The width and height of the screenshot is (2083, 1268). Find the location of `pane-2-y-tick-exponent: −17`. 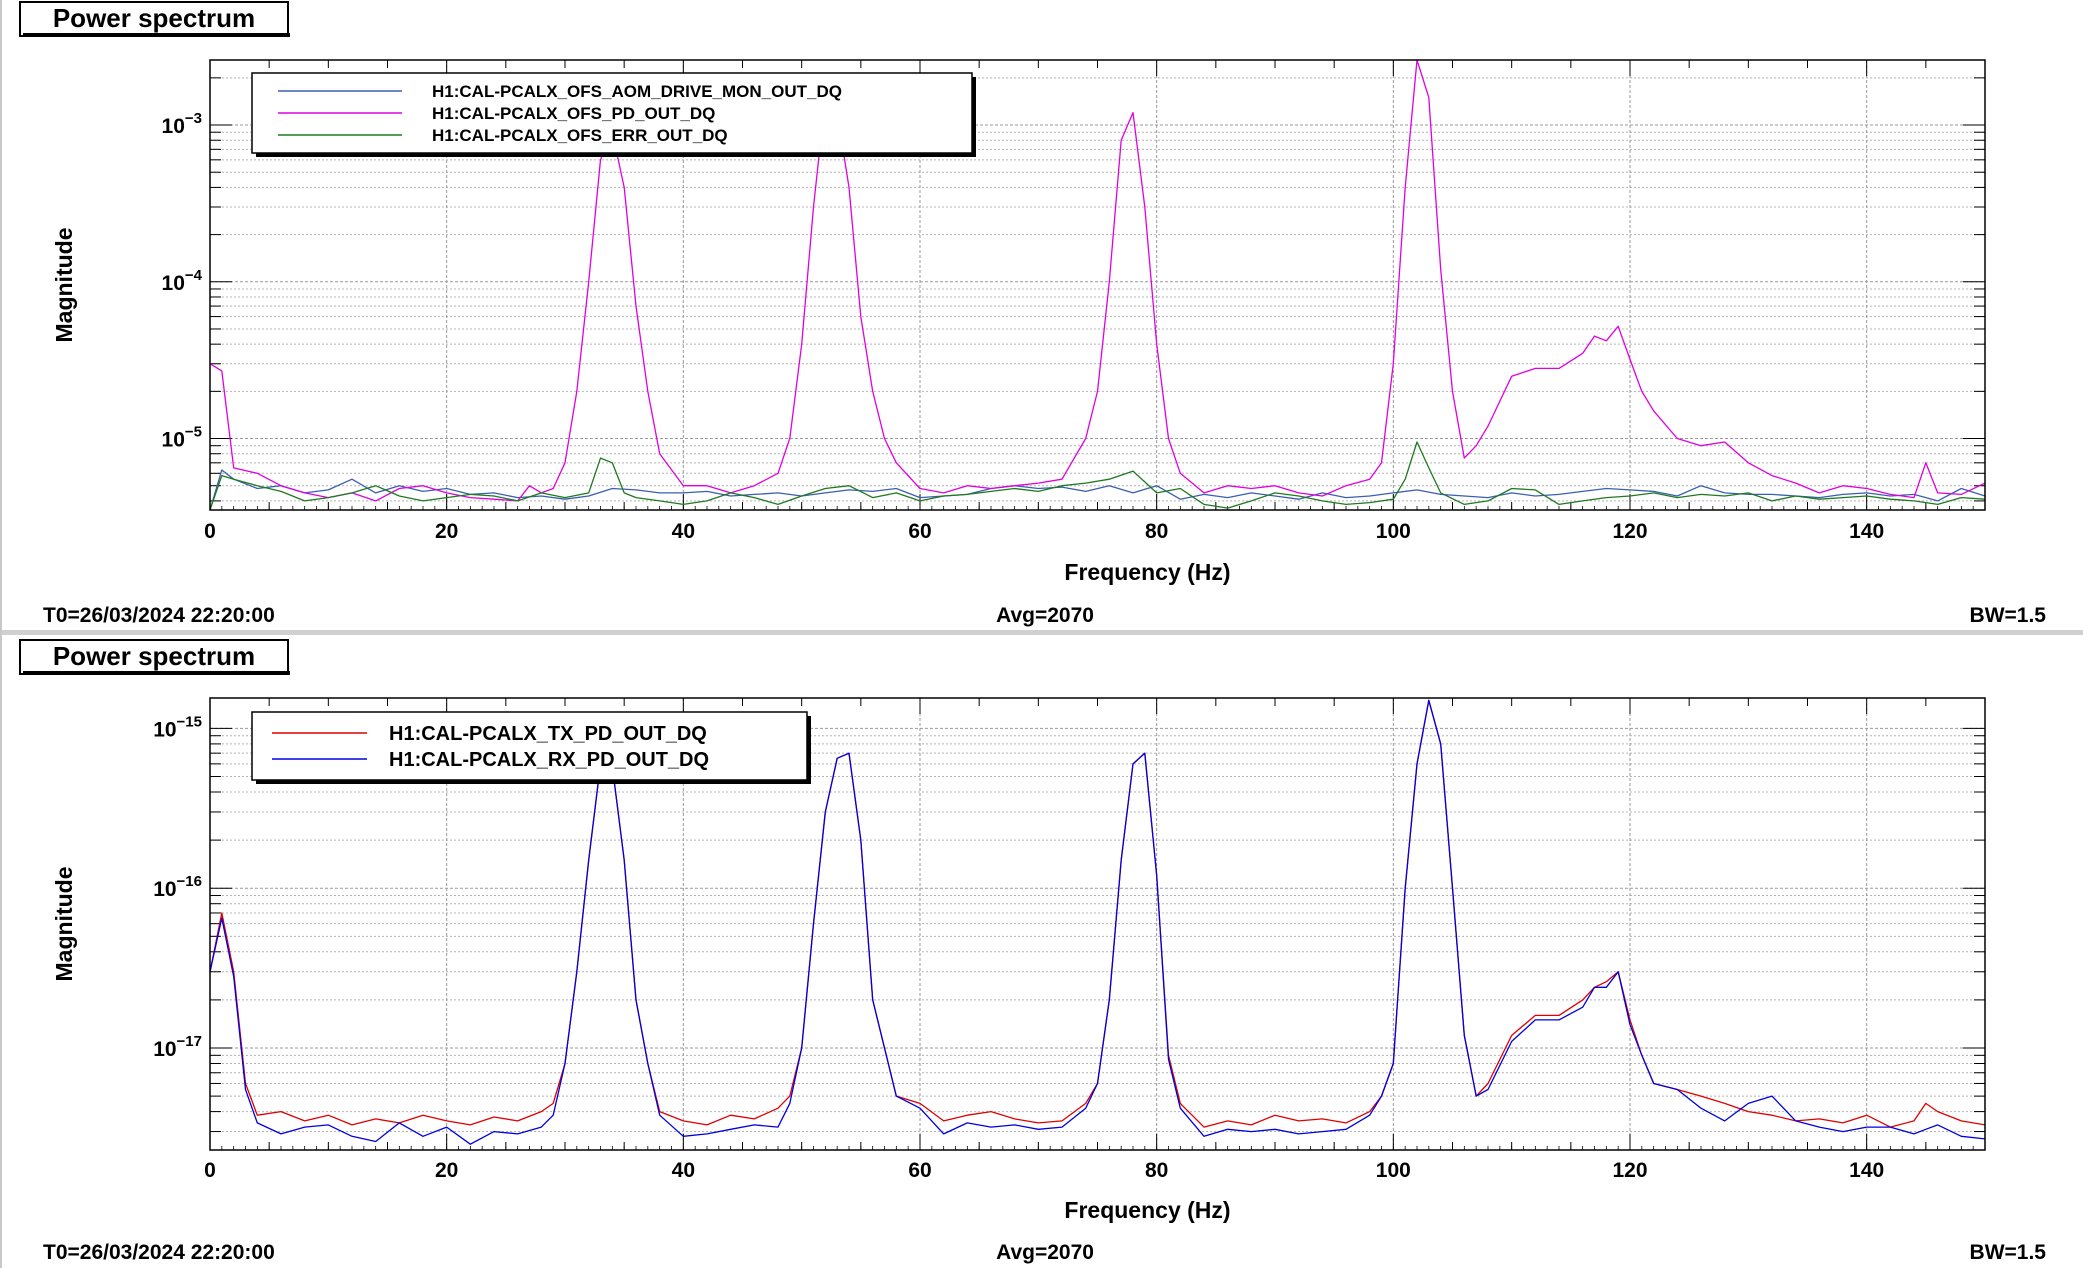

pane-2-y-tick-exponent: −17 is located at coordinates (189, 1041).